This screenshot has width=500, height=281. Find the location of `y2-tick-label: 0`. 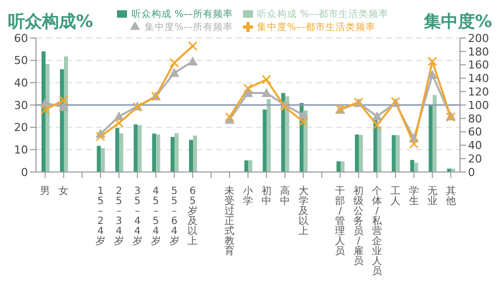

y2-tick-label: 0 is located at coordinates (471, 172).